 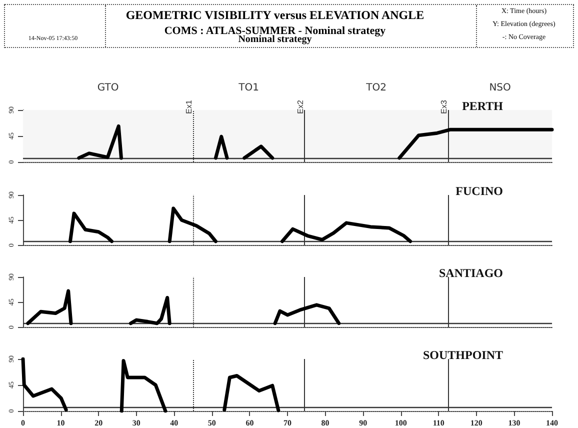 What do you see at coordinates (301, 107) in the screenshot?
I see `ref-line-label: Ex2` at bounding box center [301, 107].